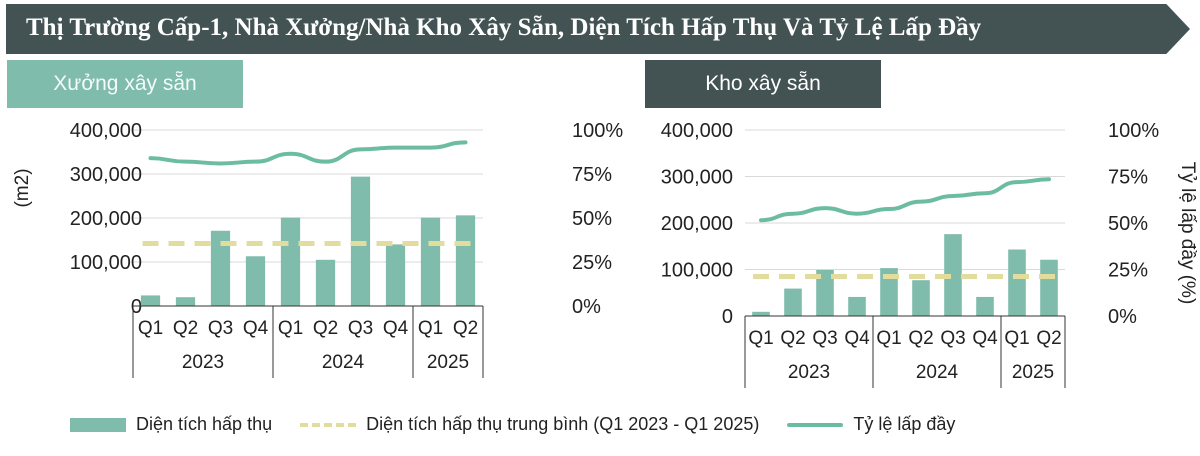 This screenshot has width=1200, height=456. Describe the element at coordinates (815, 424) in the screenshot. I see `legend-swatch-line` at that location.